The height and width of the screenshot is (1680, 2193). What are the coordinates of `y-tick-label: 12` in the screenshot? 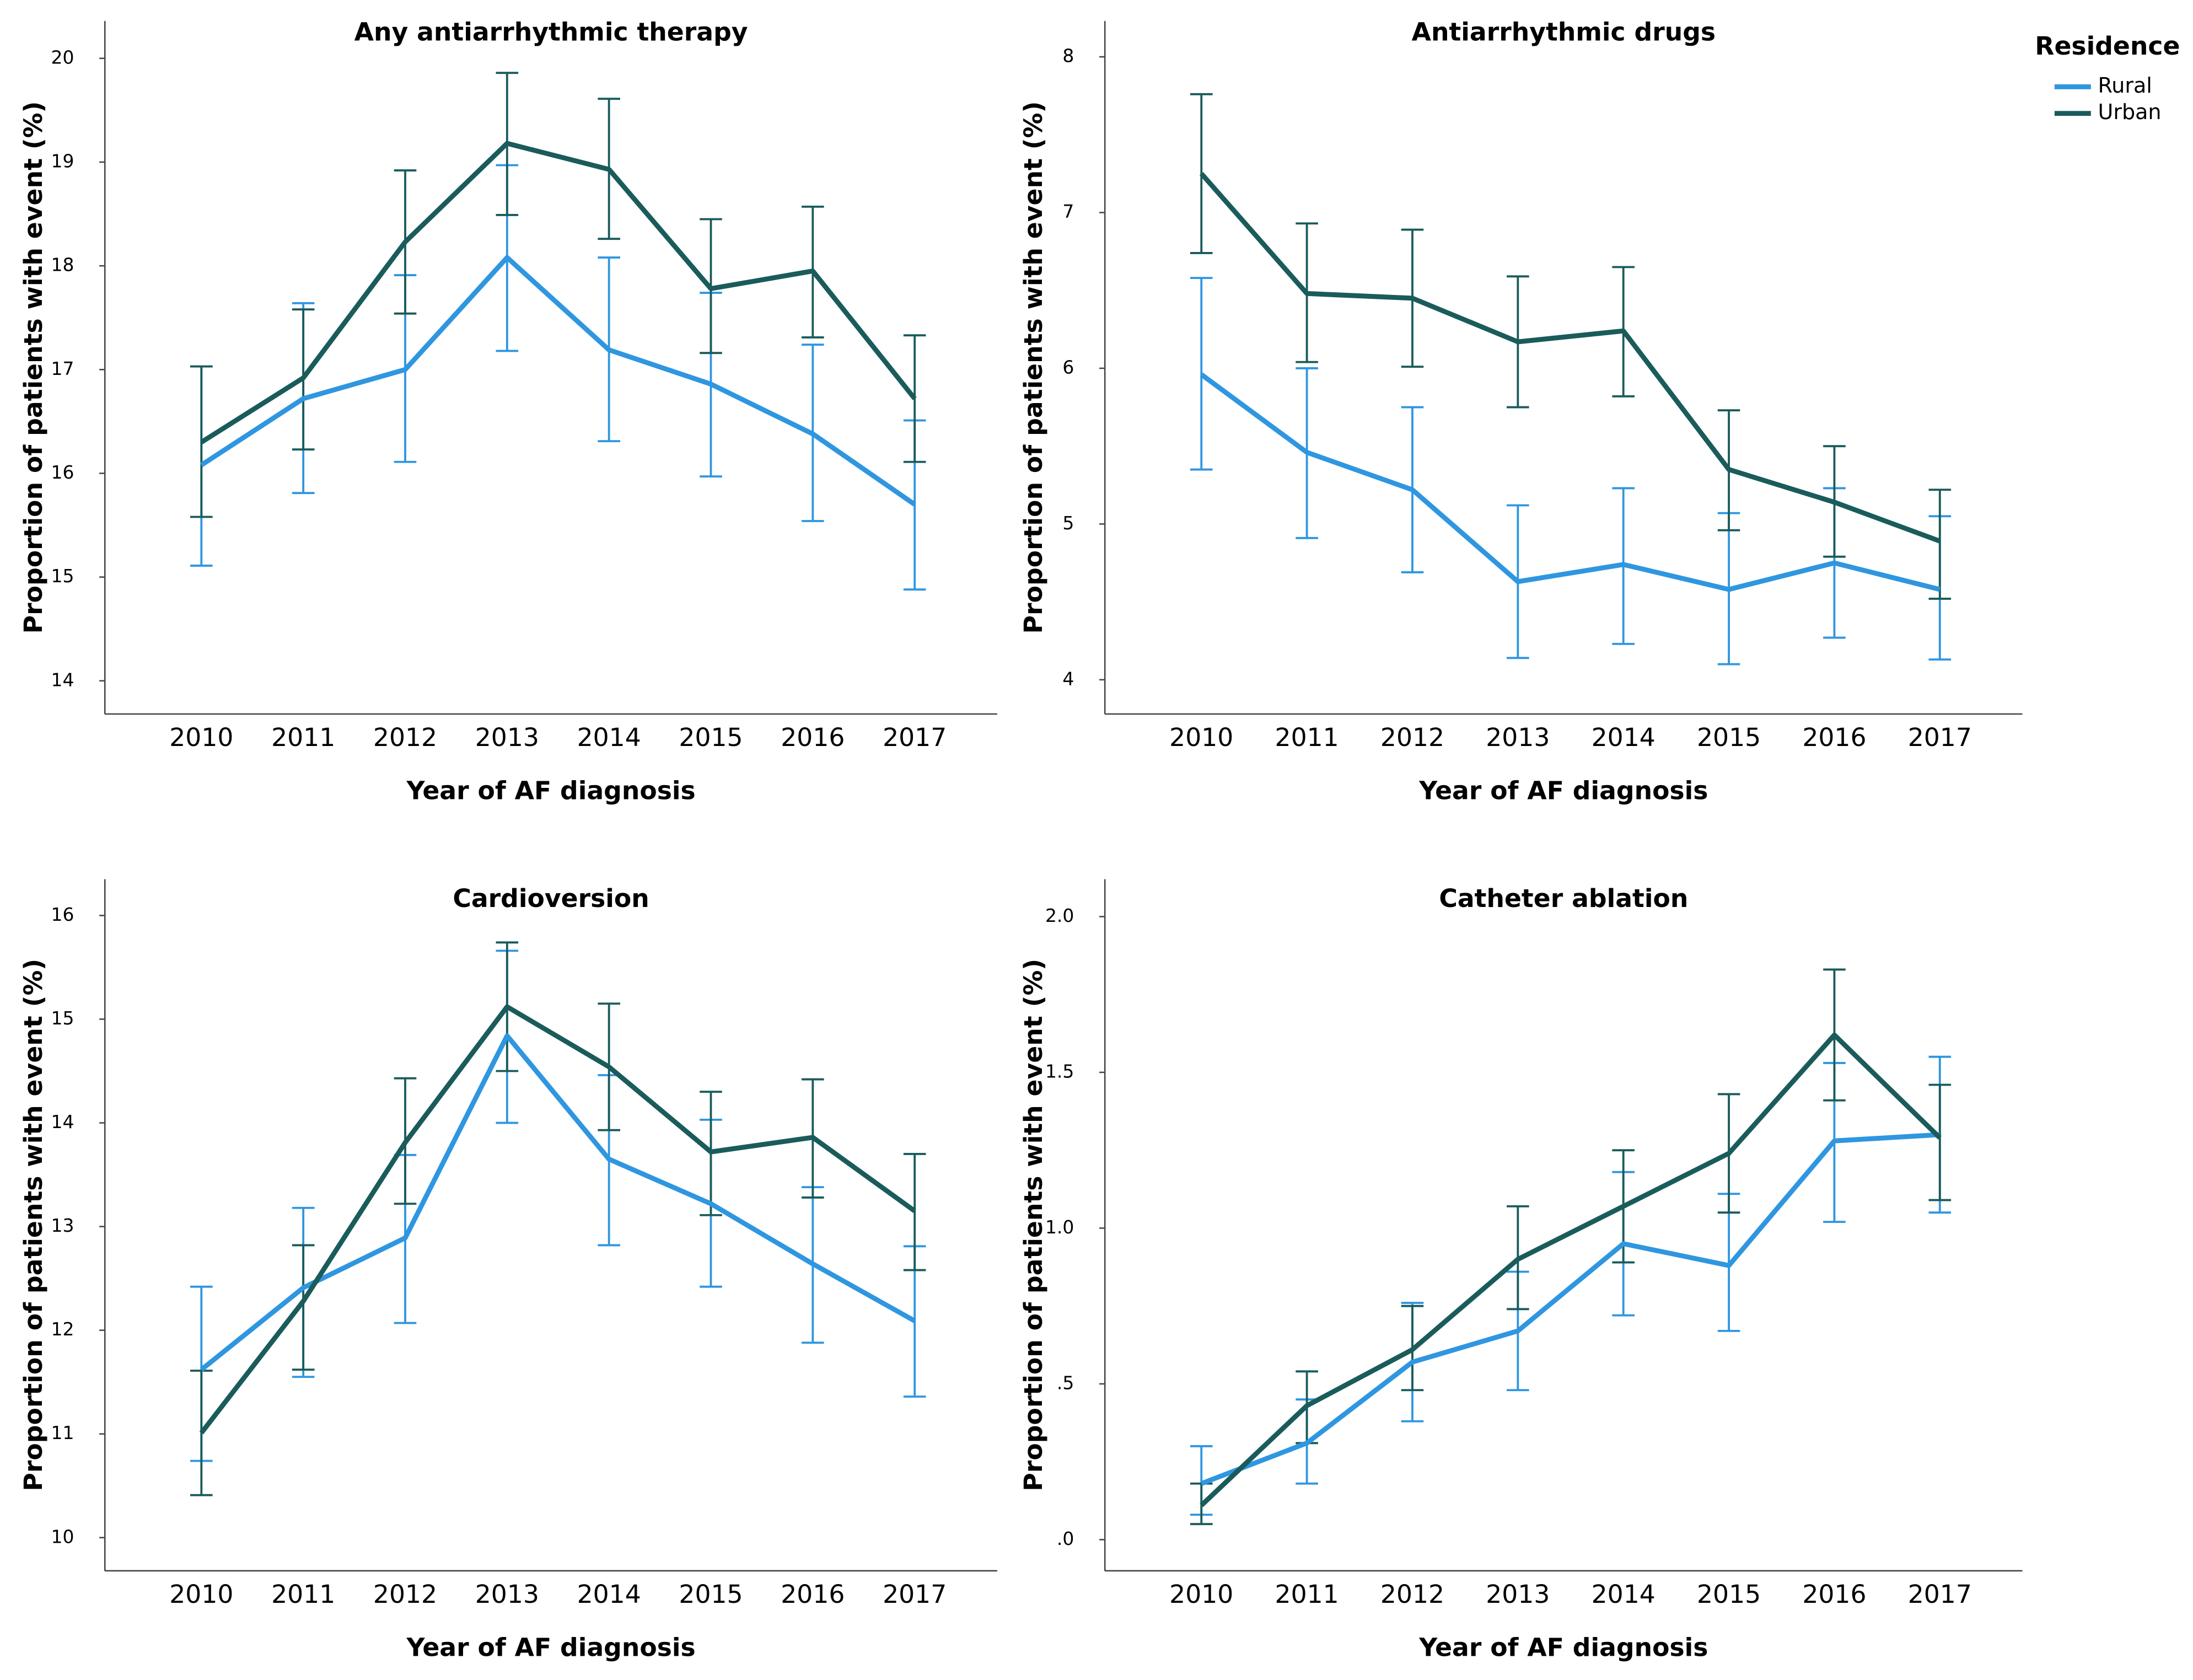 It's located at (62, 1329).